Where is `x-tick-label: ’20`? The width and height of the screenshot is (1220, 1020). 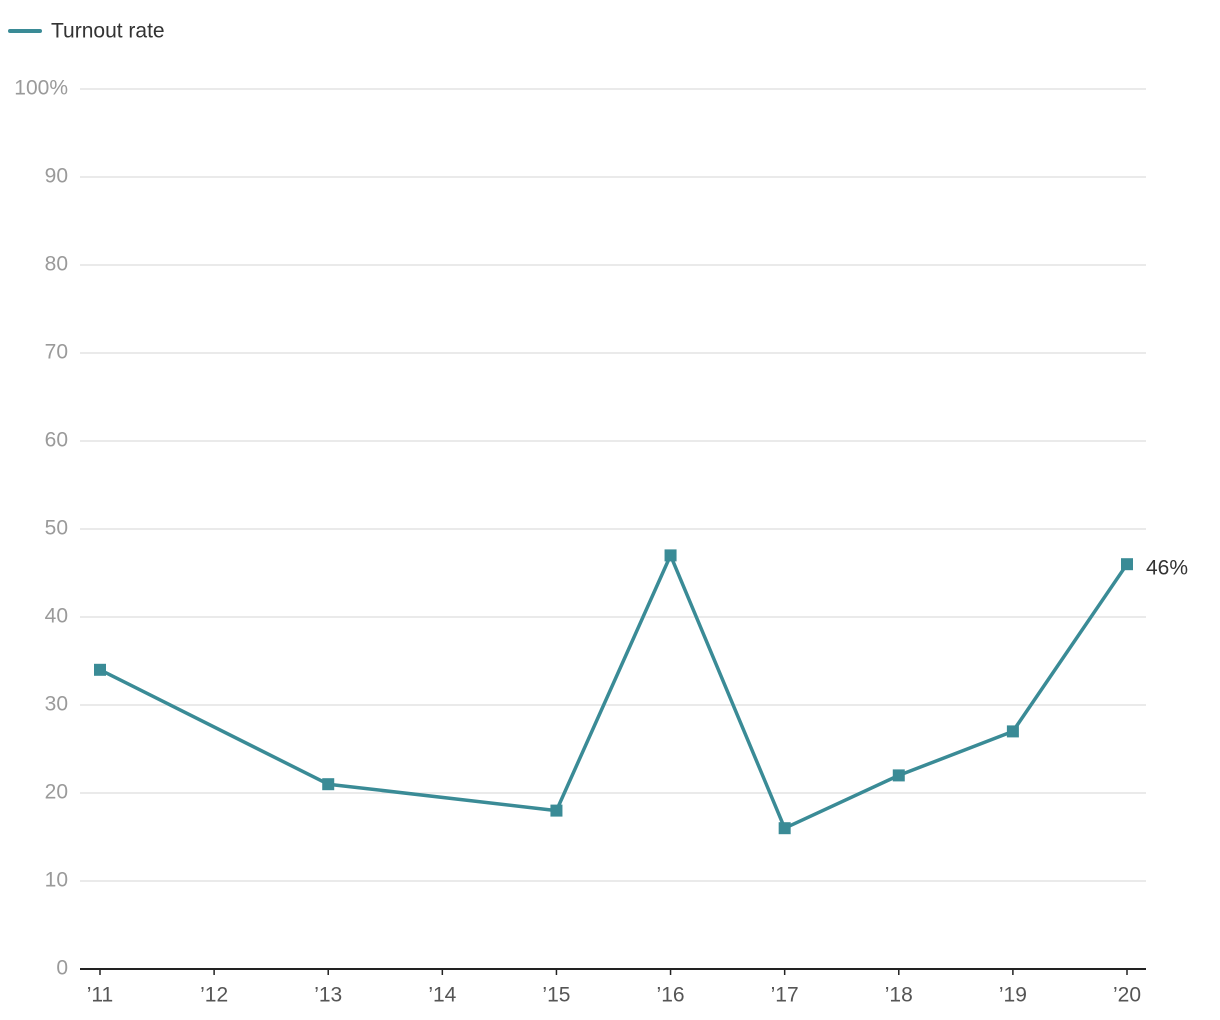 x-tick-label: ’20 is located at coordinates (1127, 995).